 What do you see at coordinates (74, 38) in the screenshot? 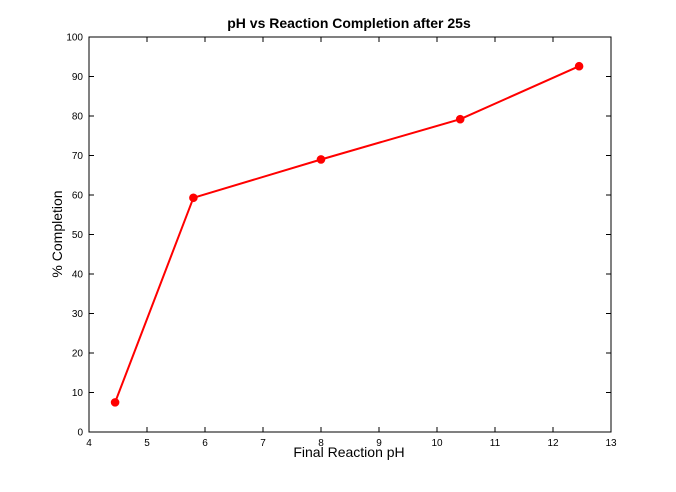
I see `y-tick-label: 100` at bounding box center [74, 38].